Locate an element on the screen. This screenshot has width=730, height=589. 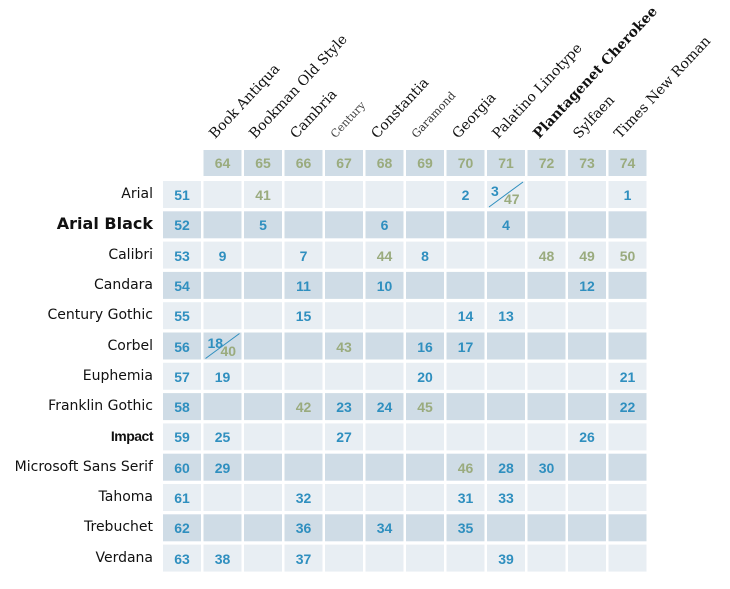
cell-value-secondary: 40 is located at coordinates (228, 350).